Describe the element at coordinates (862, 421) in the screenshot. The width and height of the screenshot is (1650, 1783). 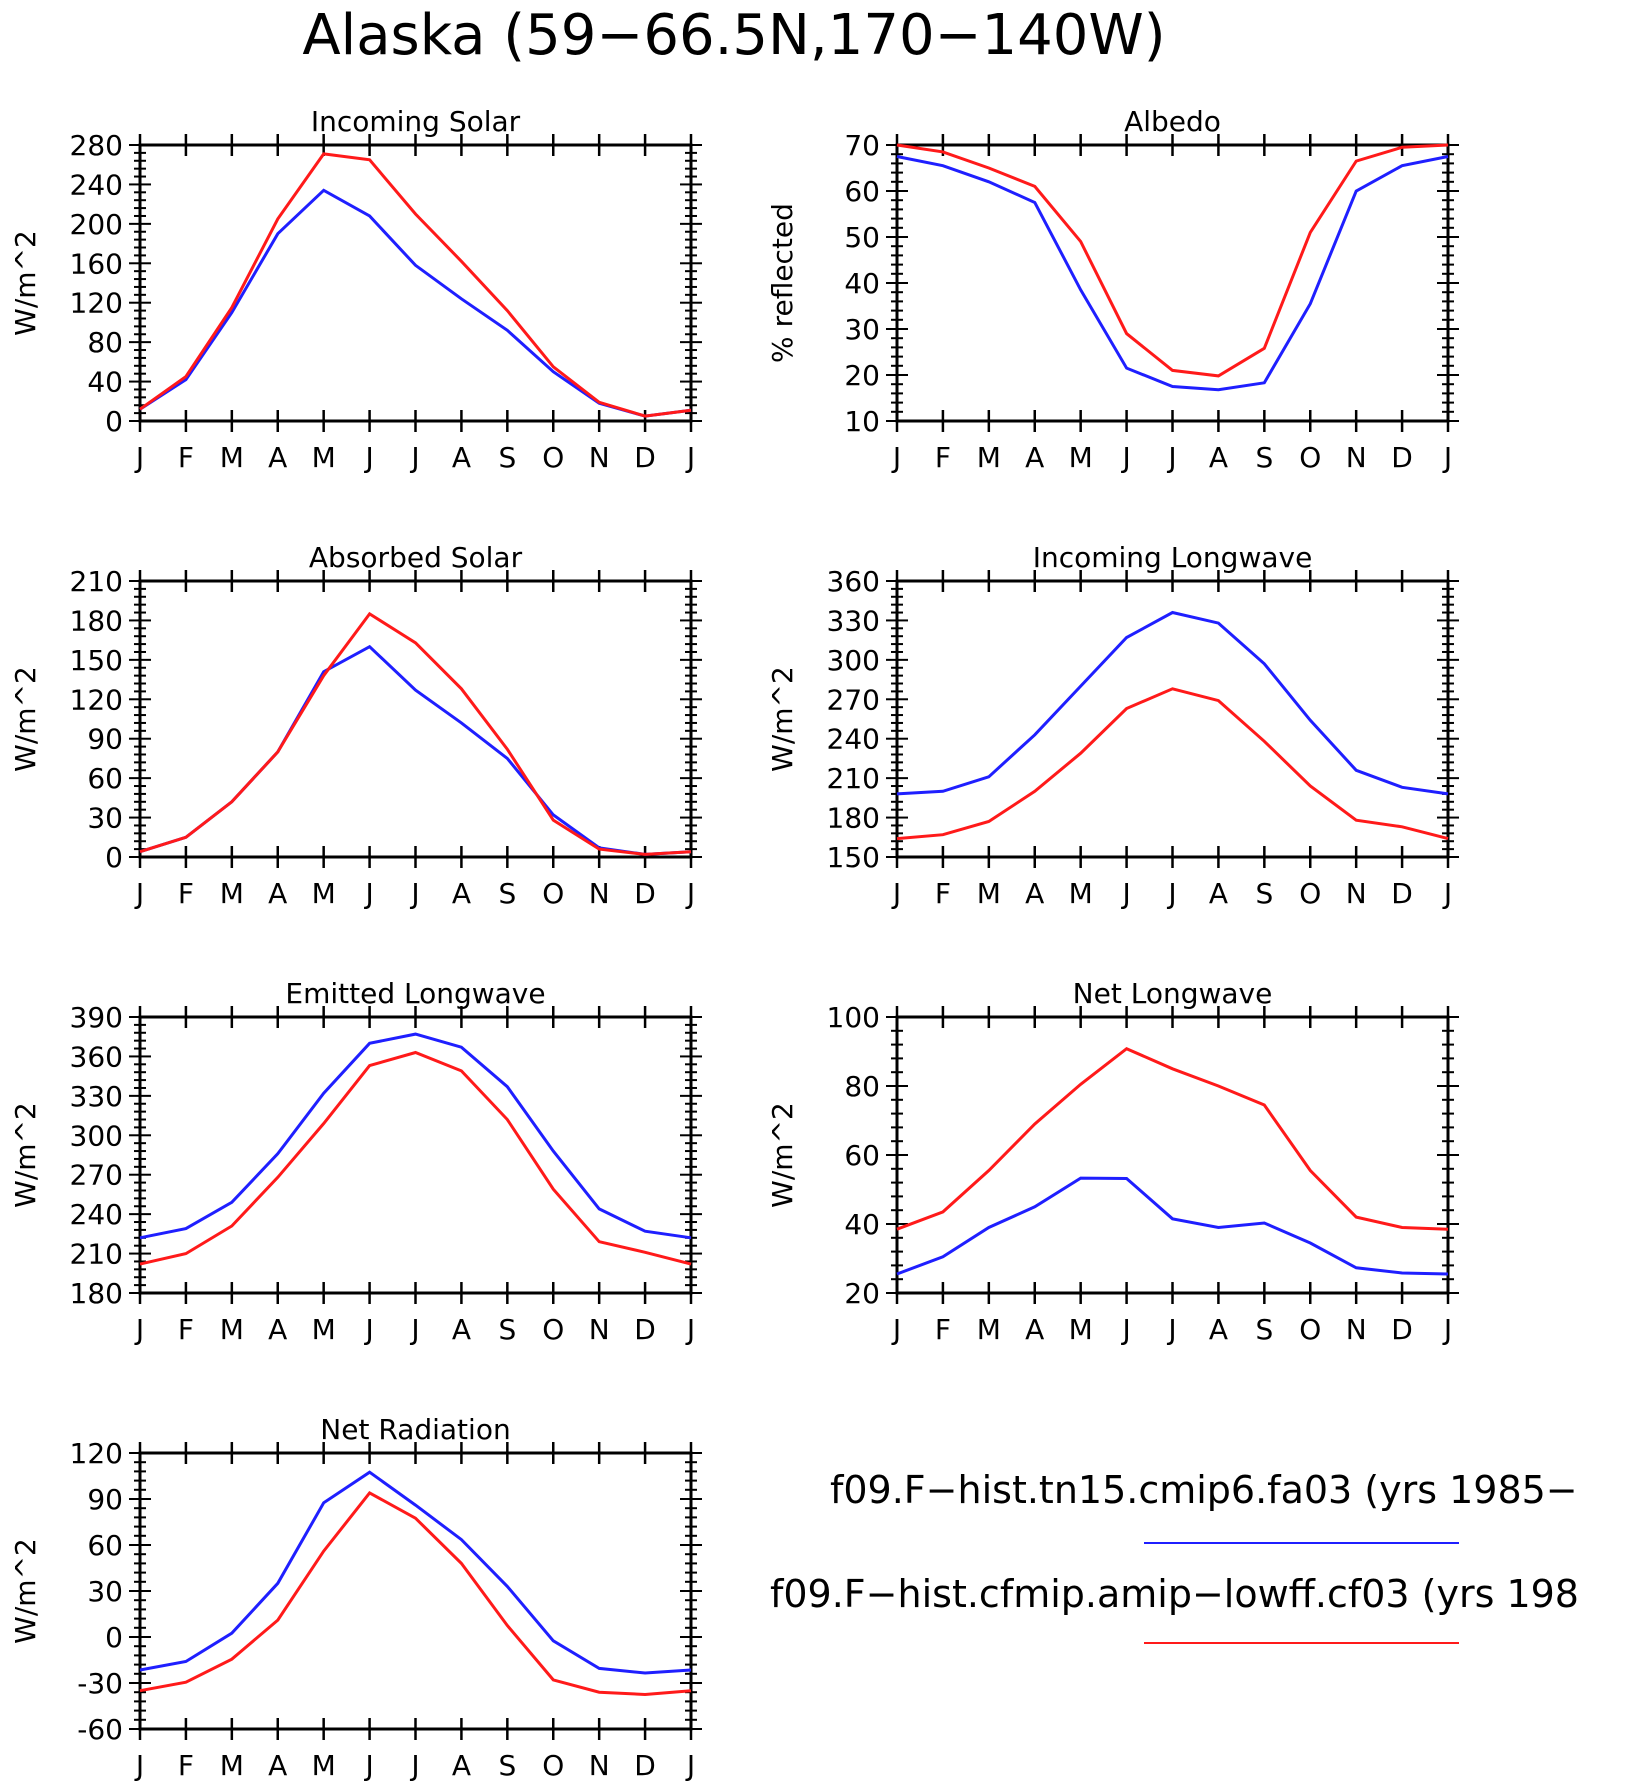
I see `y-tick-label: 10` at that location.